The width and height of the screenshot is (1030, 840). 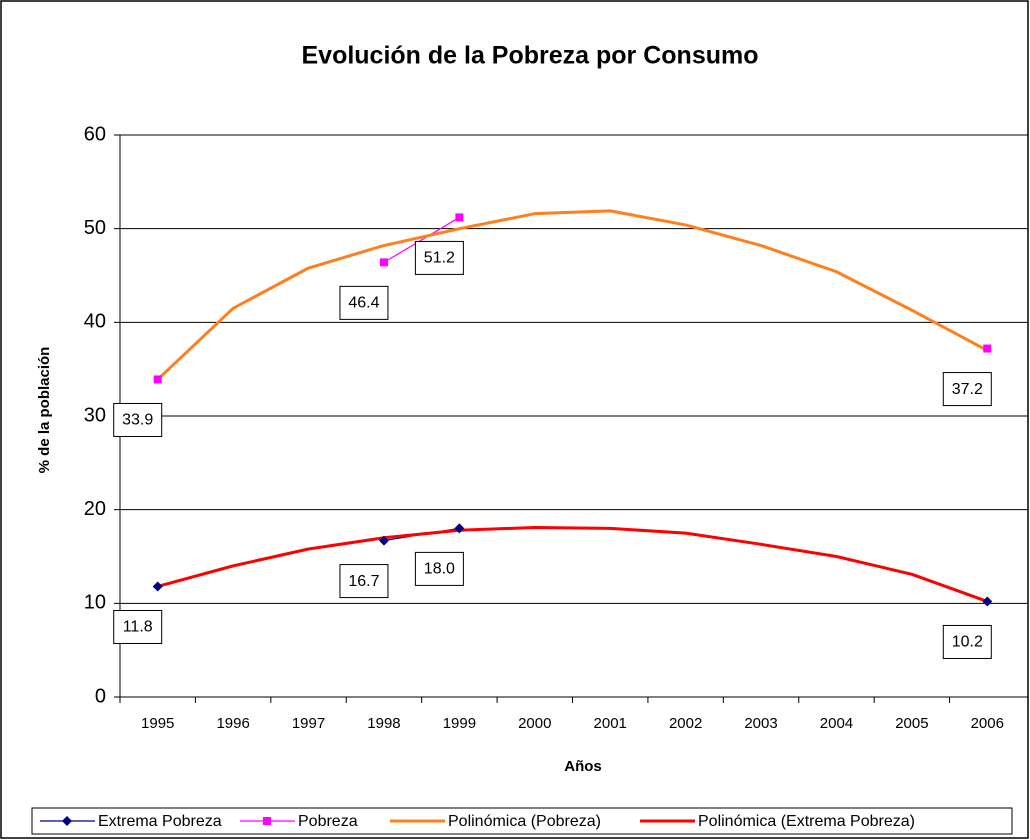 What do you see at coordinates (157, 723) in the screenshot?
I see `x-tick-label: 1995` at bounding box center [157, 723].